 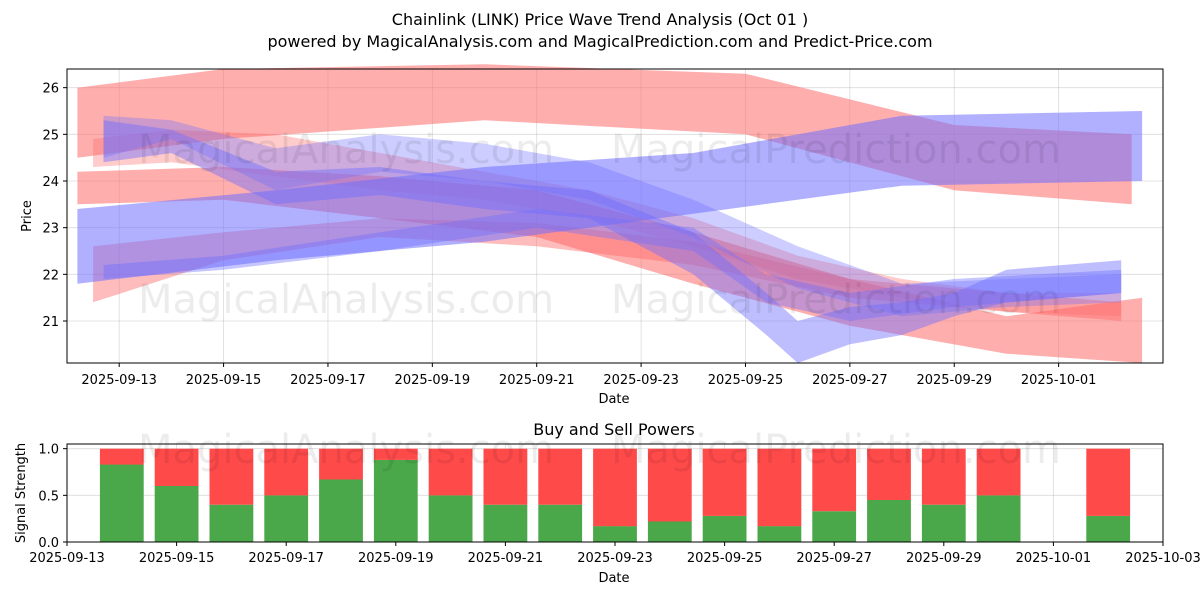 What do you see at coordinates (1162, 558) in the screenshot?
I see `signal-x-tick-label: 2025-10-03` at bounding box center [1162, 558].